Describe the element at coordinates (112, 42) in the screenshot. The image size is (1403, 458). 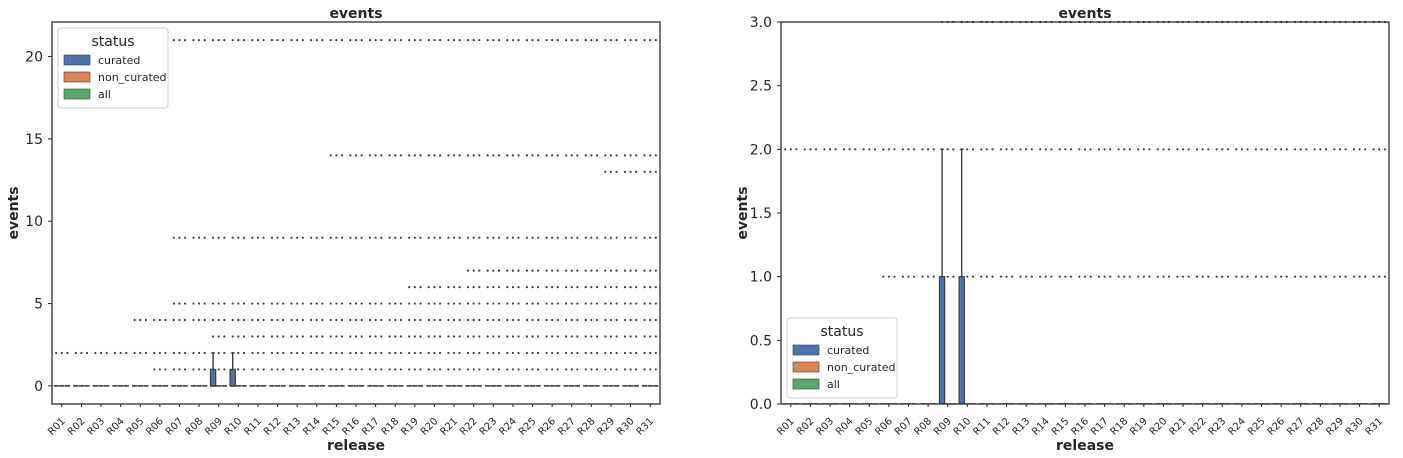
I see `legend-title: status` at that location.